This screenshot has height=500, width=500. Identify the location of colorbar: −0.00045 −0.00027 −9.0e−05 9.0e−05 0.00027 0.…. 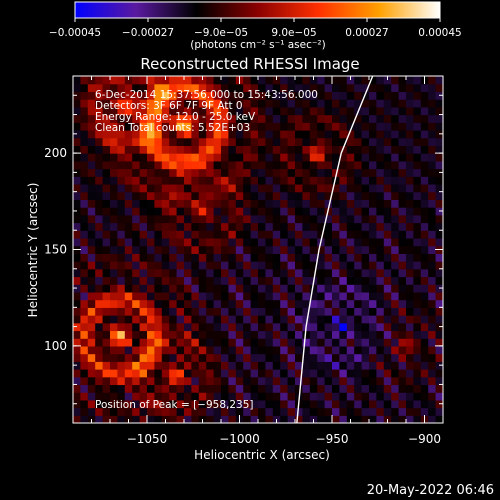
(255, 26).